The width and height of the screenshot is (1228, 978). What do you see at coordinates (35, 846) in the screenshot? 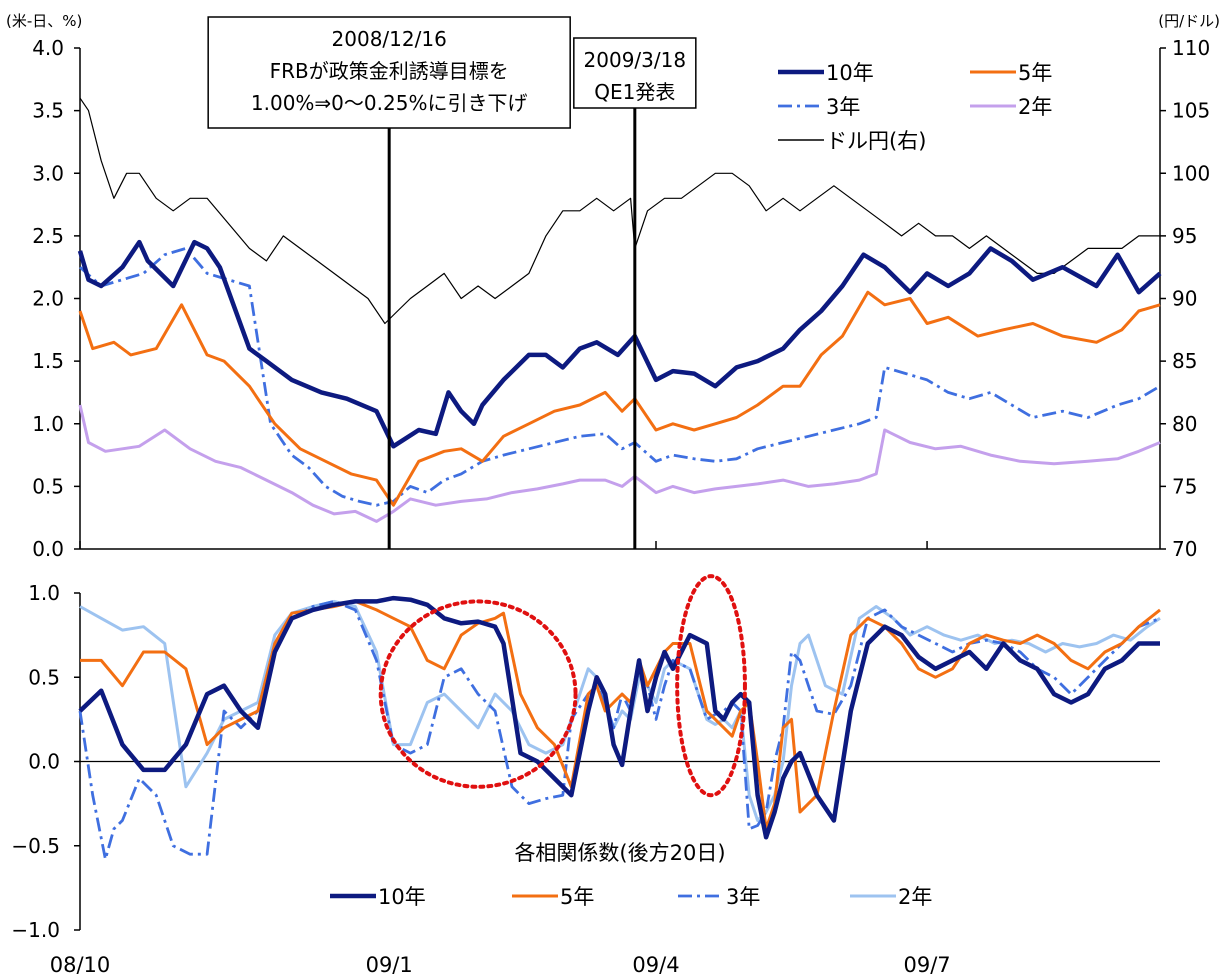
I see `bottom-tick-label: −0.5` at bounding box center [35, 846].